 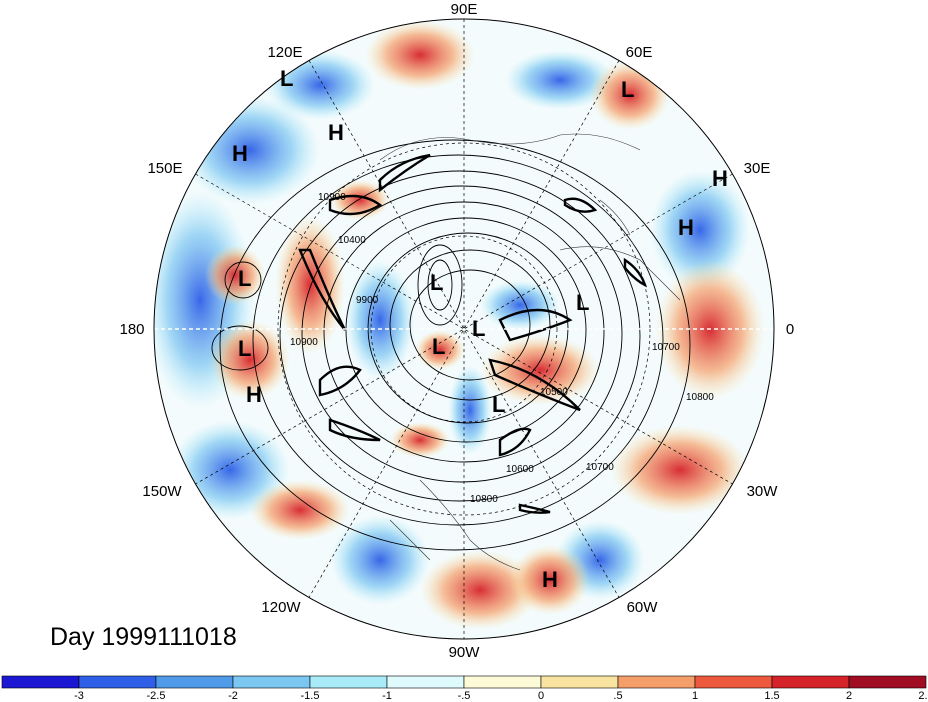 What do you see at coordinates (465, 652) in the screenshot?
I see `lon-label-90w: 90W` at bounding box center [465, 652].